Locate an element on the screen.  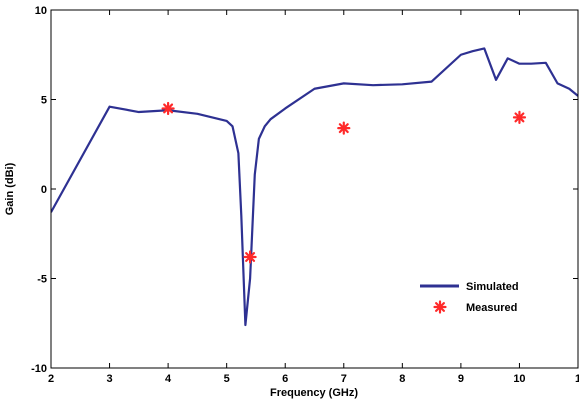
x-tick-label: 8 is located at coordinates (402, 379).